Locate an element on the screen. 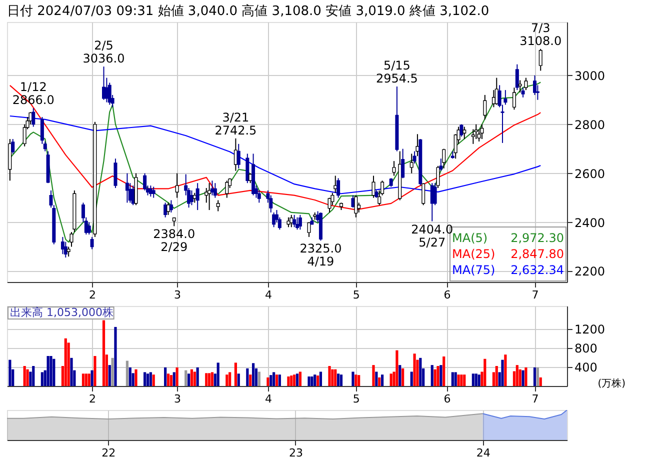  annotation: 2384.0 2/29 is located at coordinates (174, 240).